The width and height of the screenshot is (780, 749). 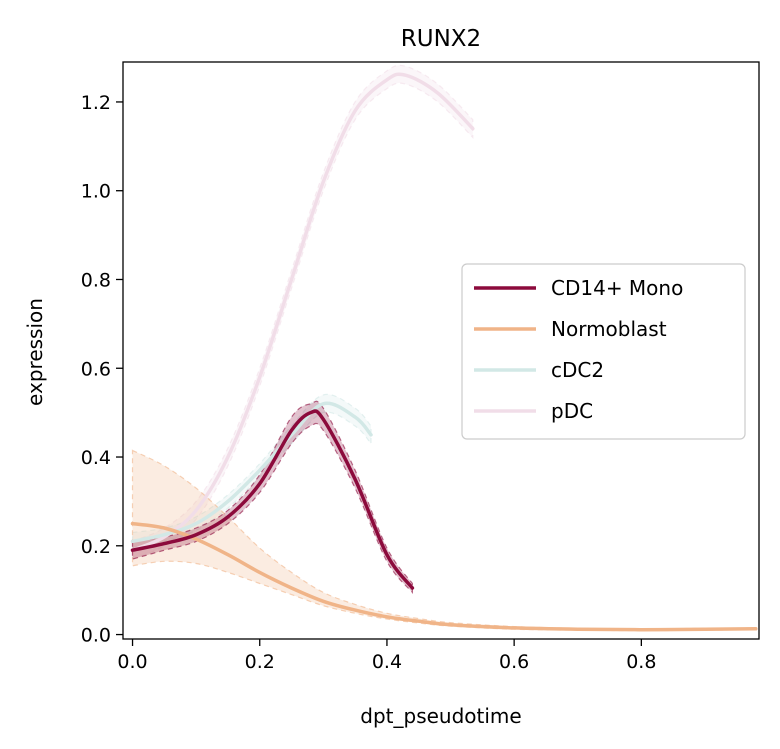 I want to click on legend-label-cdc2: cDC2, so click(x=577, y=370).